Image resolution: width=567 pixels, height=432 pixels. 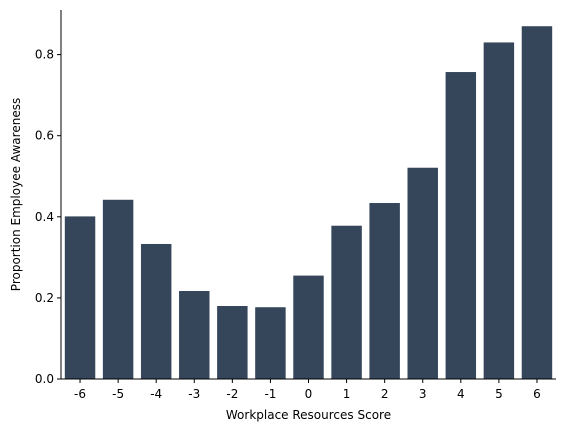 I want to click on y-tick-label: 0.6, so click(x=44, y=136).